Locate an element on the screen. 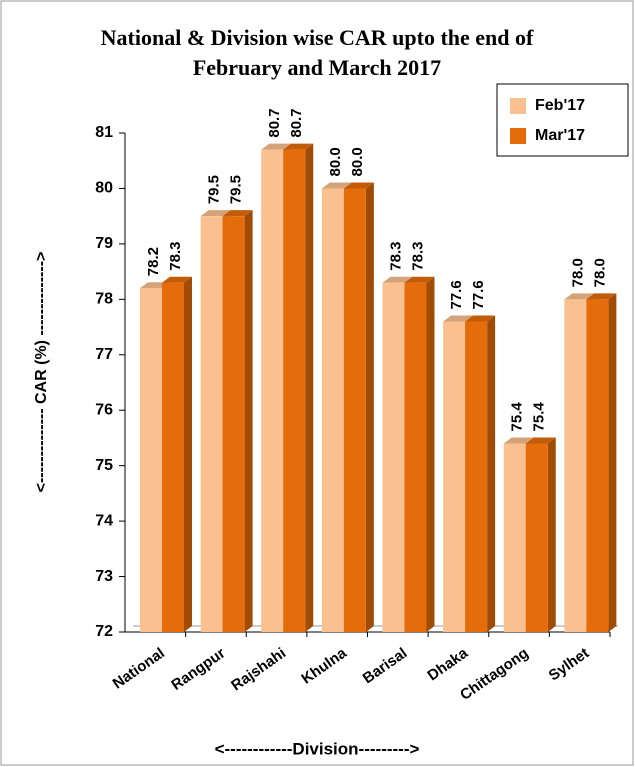 The width and height of the screenshot is (635, 767). y-tick-label: 80 is located at coordinates (104, 188).